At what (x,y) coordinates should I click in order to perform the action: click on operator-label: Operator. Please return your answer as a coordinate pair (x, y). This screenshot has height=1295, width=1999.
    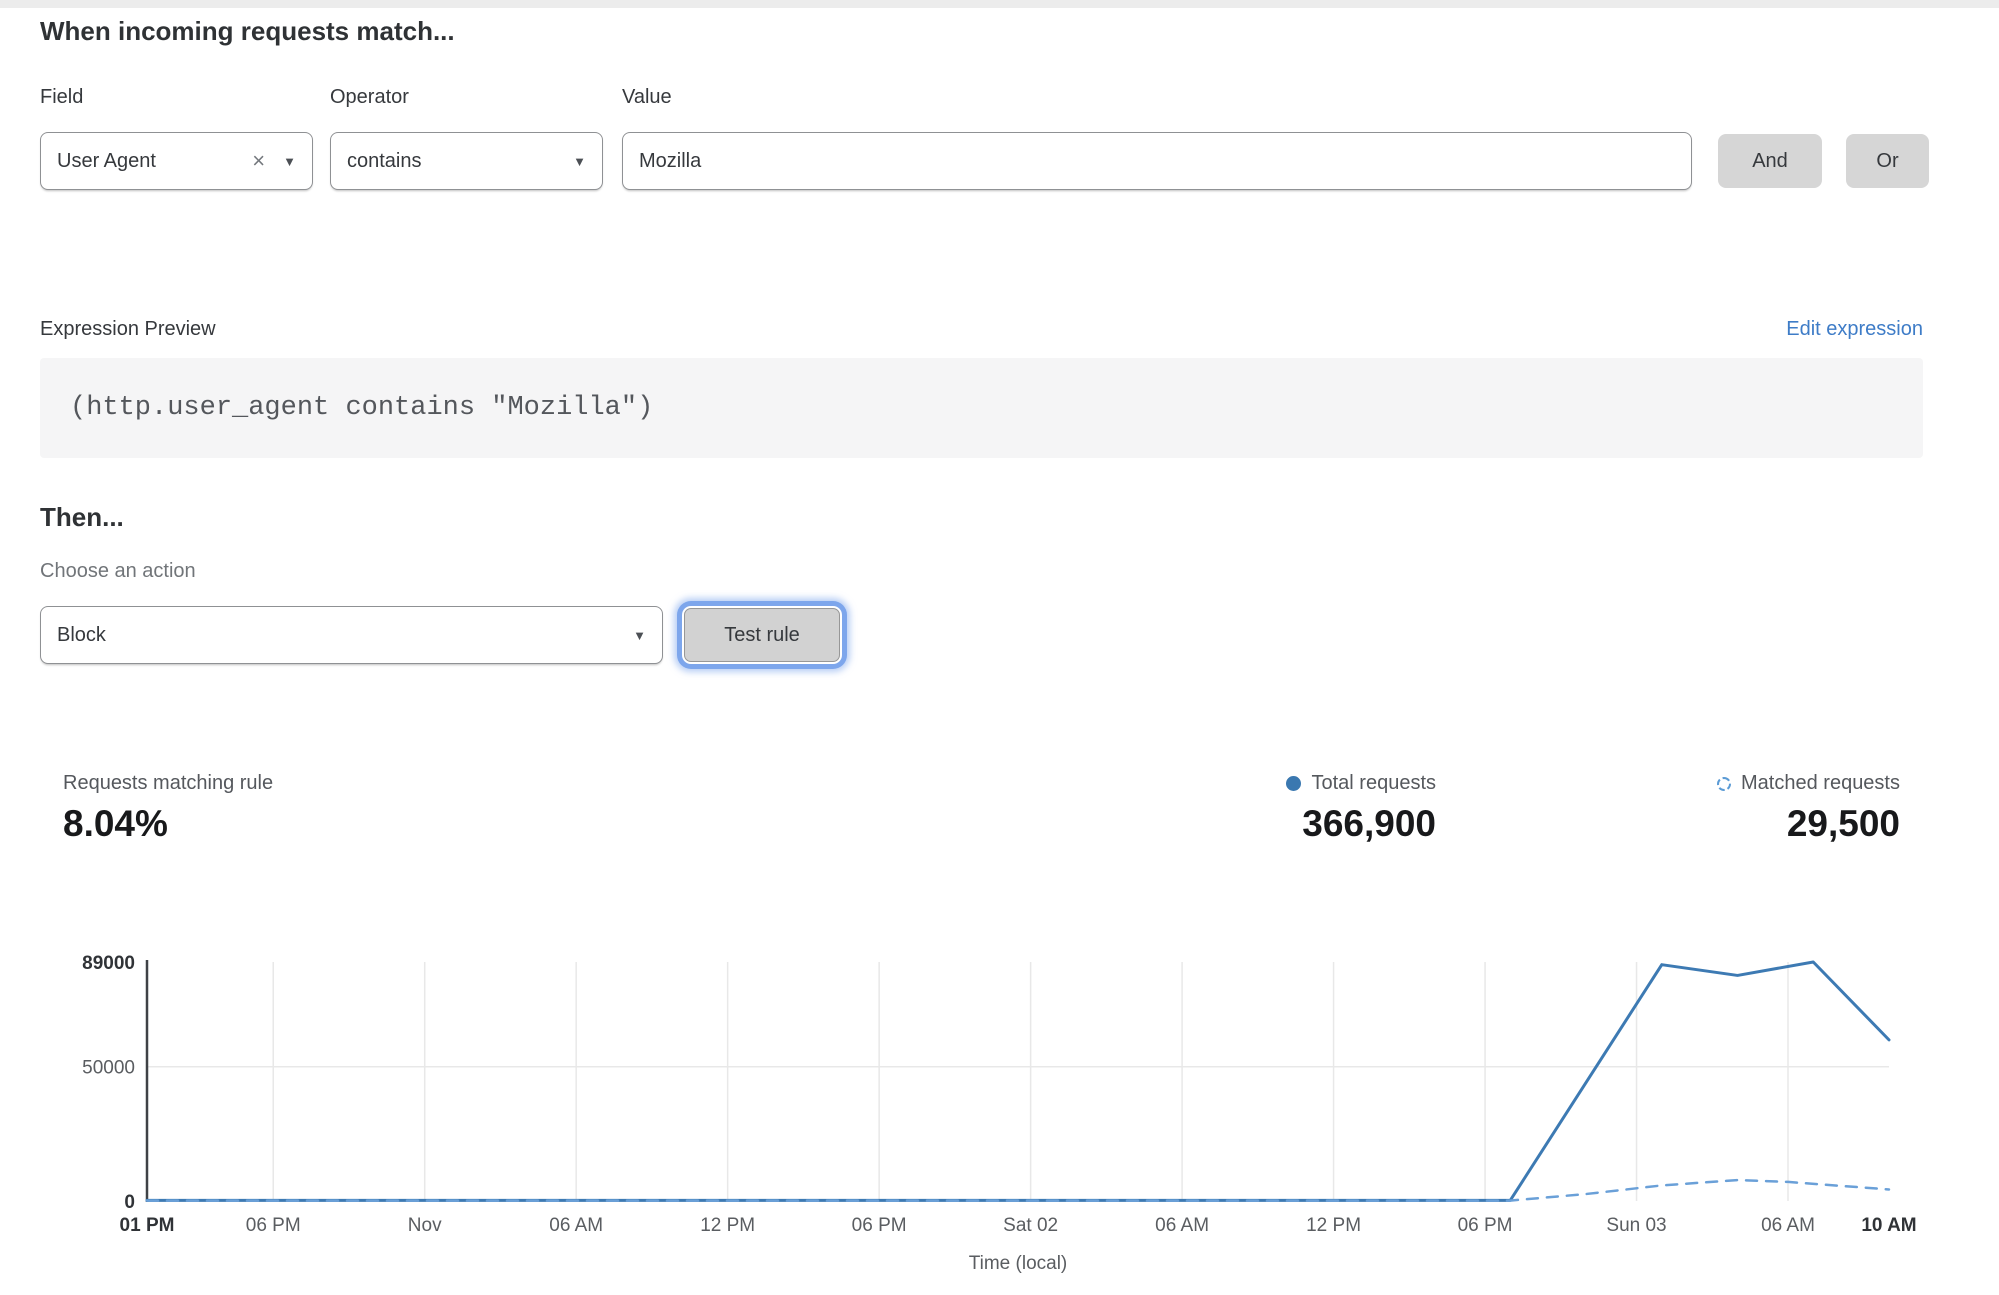
    Looking at the image, I should click on (369, 97).